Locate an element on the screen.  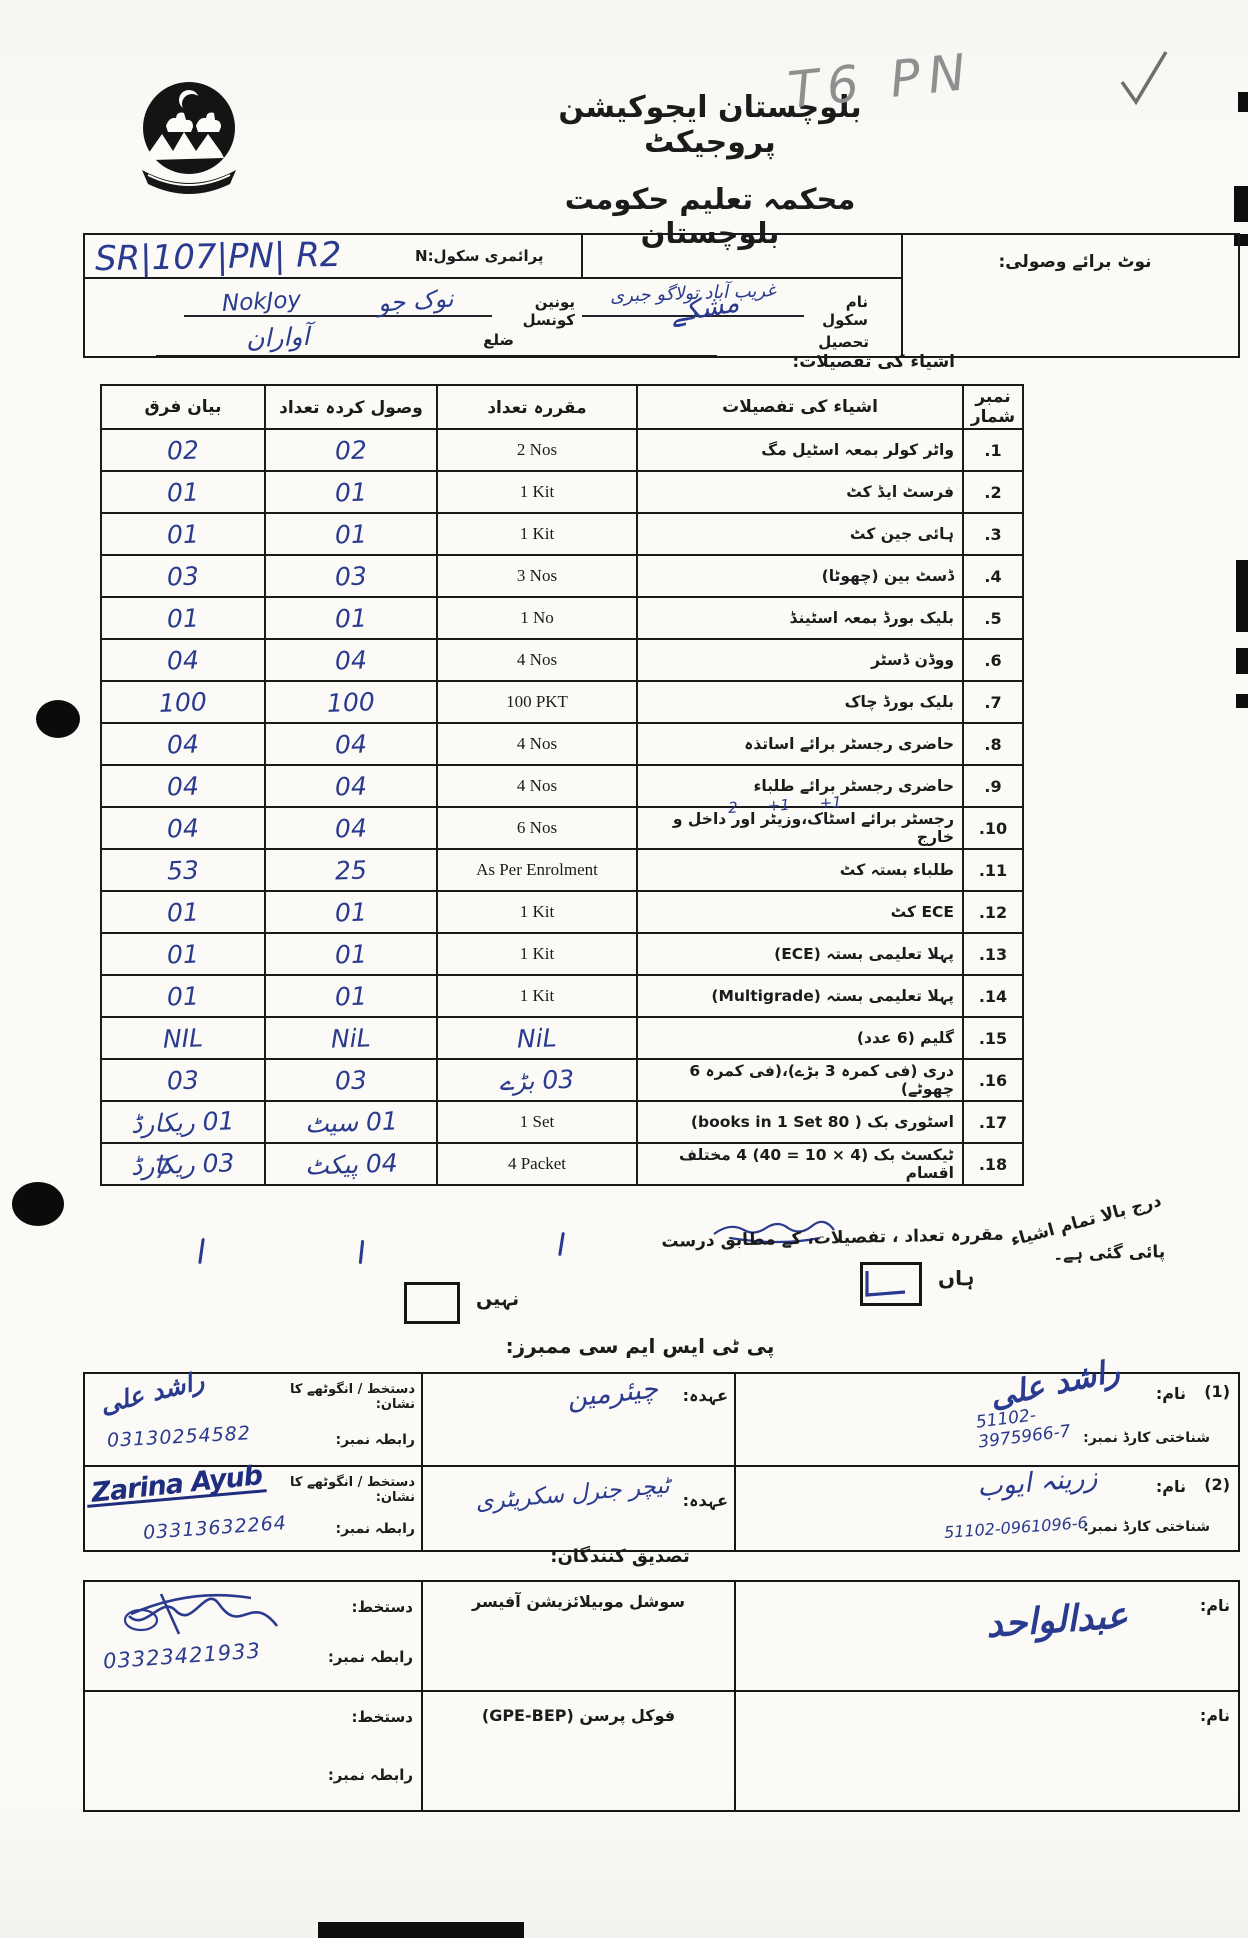
item-row: 12. ECE کٹ 1 Kit 01 01 is located at coordinates (562, 912).